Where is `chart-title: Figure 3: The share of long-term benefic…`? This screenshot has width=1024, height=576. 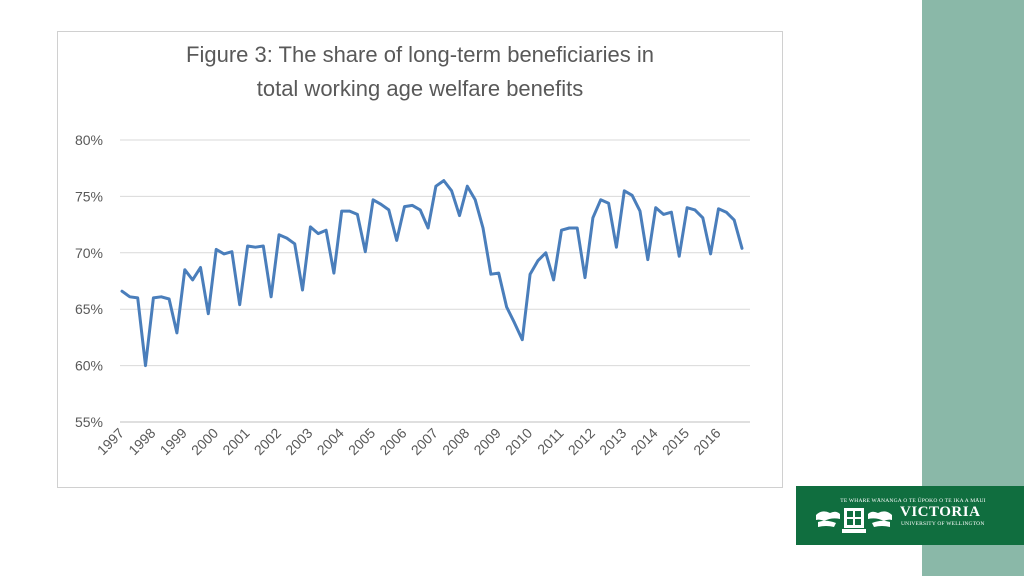
chart-title: Figure 3: The share of long-term benefic… is located at coordinates (420, 72).